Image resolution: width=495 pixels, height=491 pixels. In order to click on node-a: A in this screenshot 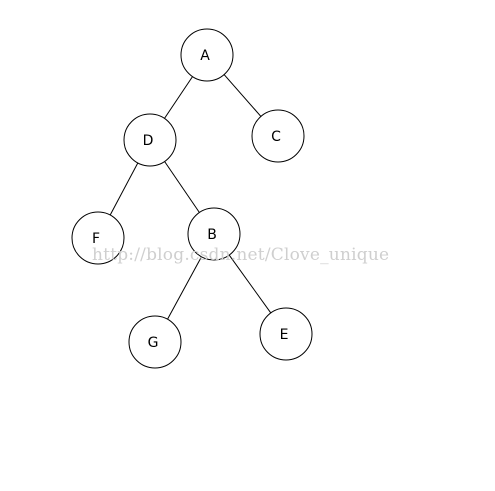, I will do `click(207, 55)`.